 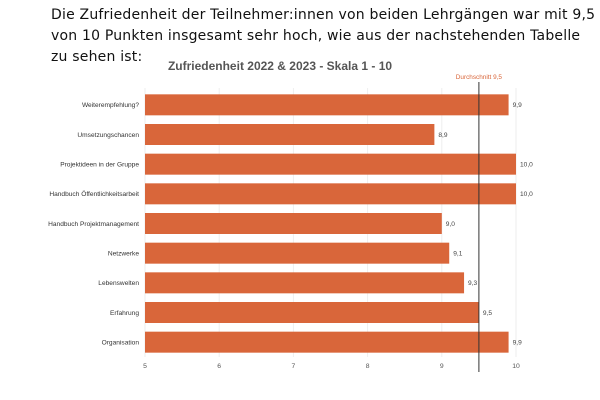 What do you see at coordinates (280, 66) in the screenshot?
I see `chart-title: Zufriedenheit 2022 & 2023 - Skala 1 - 10` at bounding box center [280, 66].